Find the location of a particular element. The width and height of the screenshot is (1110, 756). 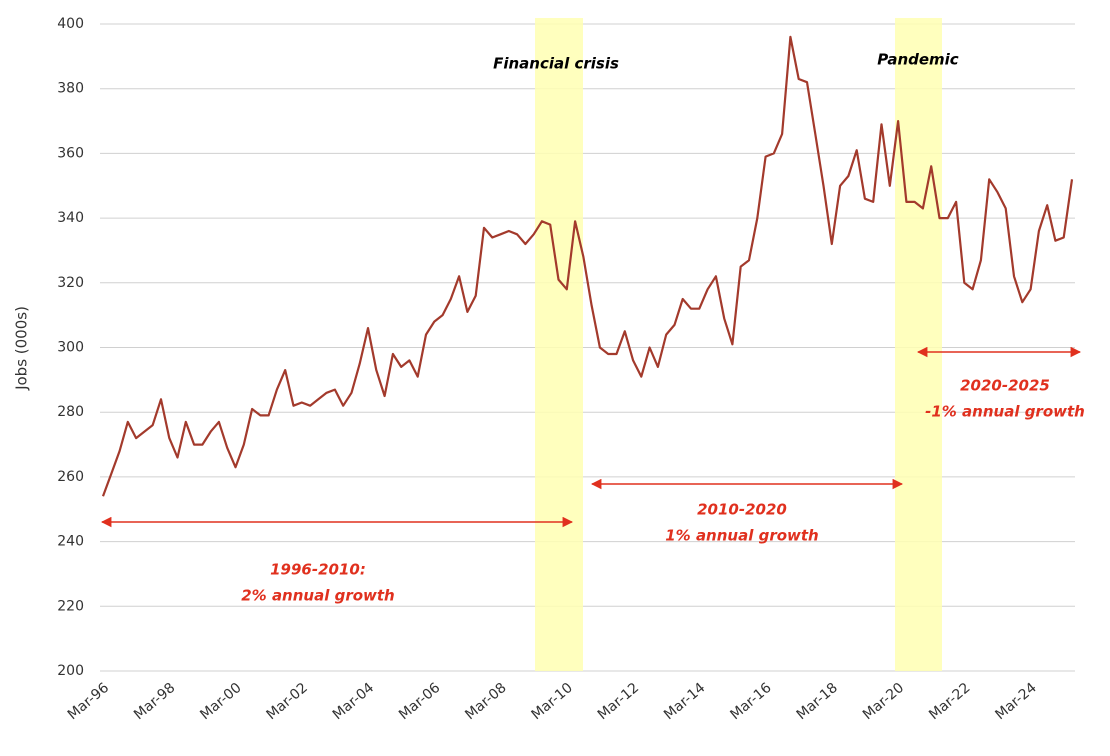

x-tick-label: Mar-08 is located at coordinates (485, 701).